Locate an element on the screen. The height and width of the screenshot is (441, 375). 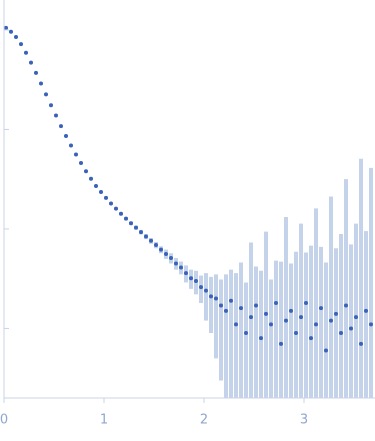
x-tick-label: 1 is located at coordinates (104, 420).